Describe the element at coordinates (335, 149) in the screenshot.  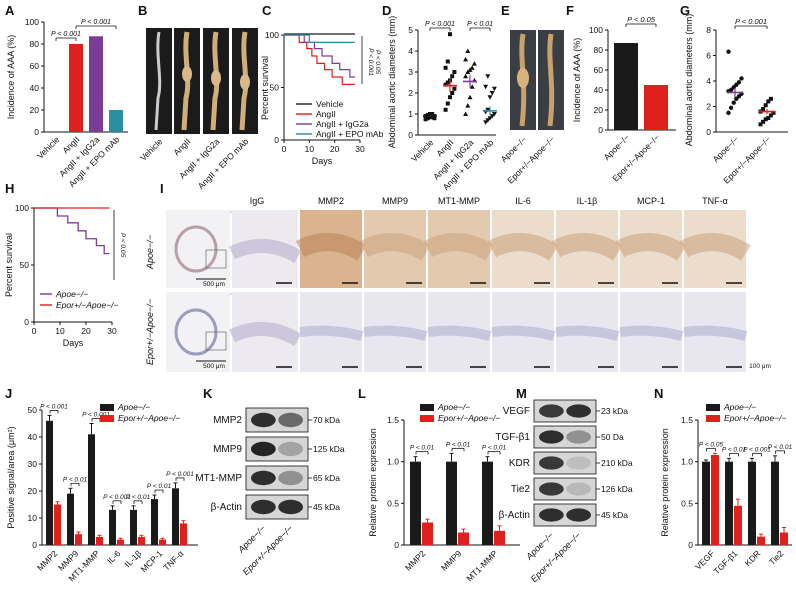
I see `panel-c-x-tick-label: 20` at that location.